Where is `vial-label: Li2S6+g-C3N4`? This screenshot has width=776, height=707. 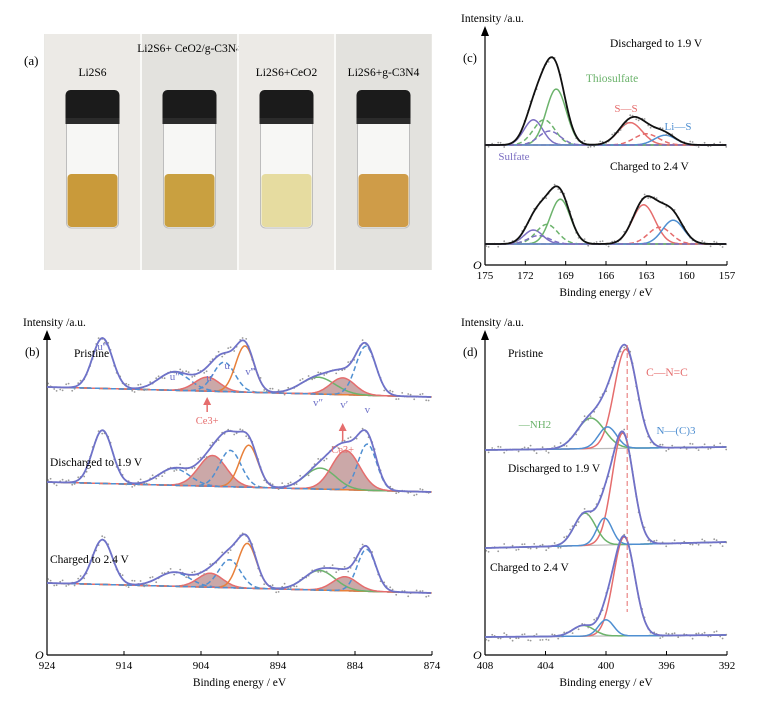 vial-label: Li2S6+g-C3N4 is located at coordinates (384, 73).